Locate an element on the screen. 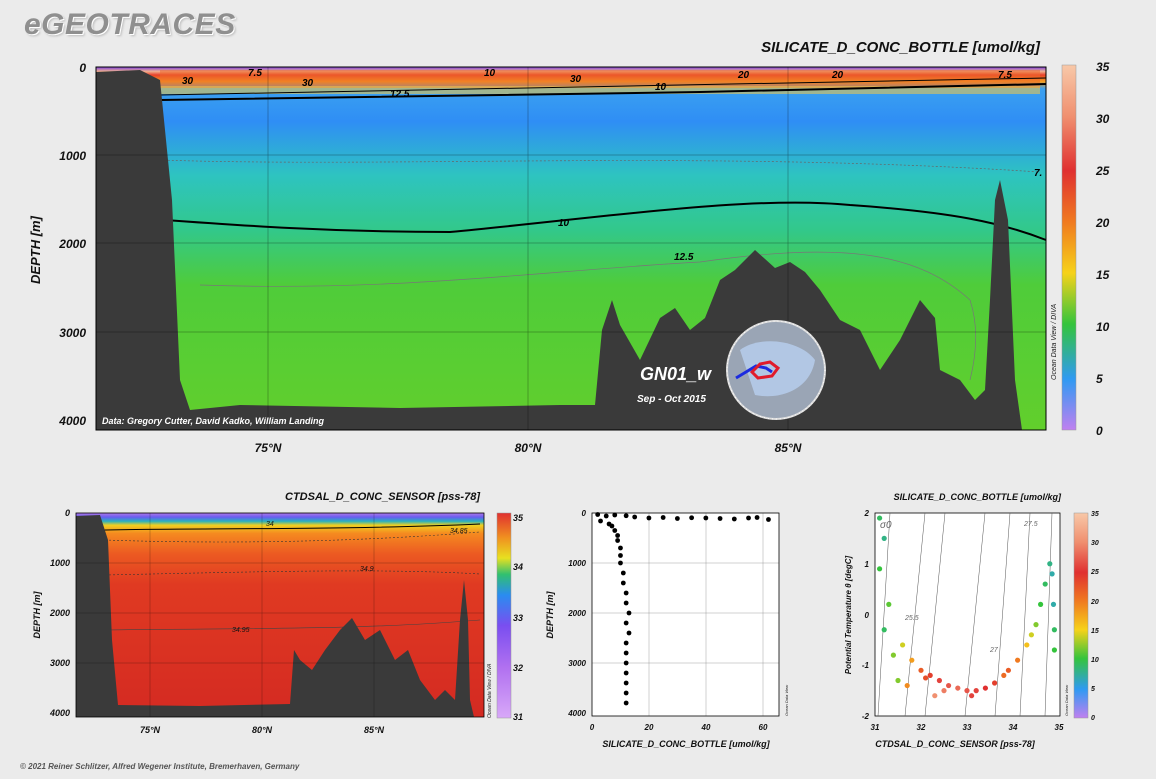  y-tick-label: 2000 is located at coordinates (72, 244).